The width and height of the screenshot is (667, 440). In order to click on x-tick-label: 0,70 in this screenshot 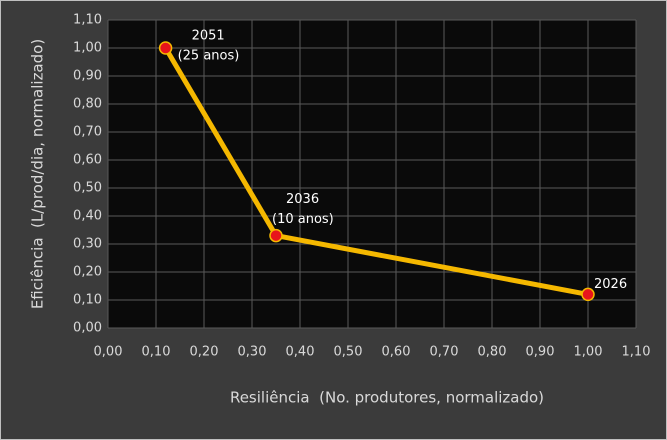, I will do `click(444, 352)`.